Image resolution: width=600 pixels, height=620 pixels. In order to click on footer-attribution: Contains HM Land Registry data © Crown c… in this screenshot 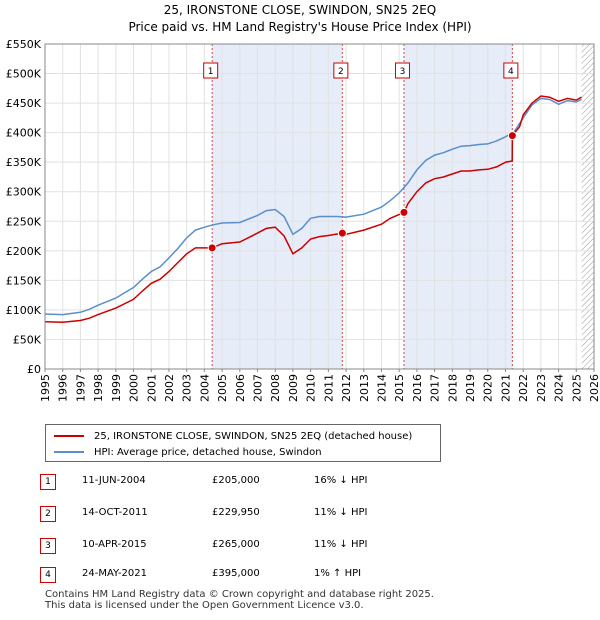, I will do `click(239, 600)`.